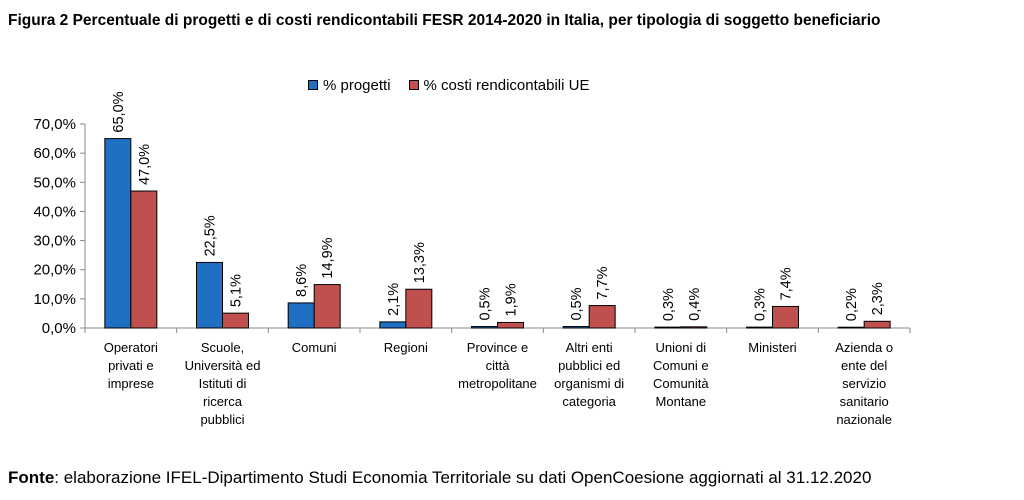  Describe the element at coordinates (589, 401) in the screenshot. I see `x-category-label: categoria` at that location.